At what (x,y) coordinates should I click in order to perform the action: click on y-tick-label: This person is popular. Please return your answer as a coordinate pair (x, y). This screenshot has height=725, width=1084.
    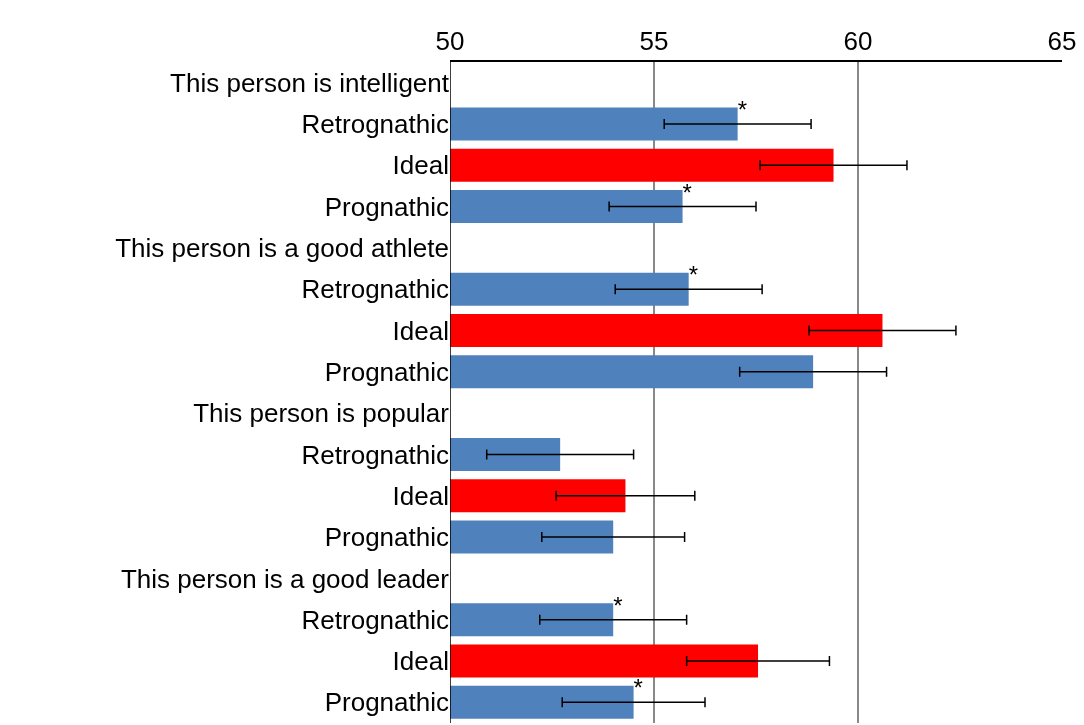
    Looking at the image, I should click on (321, 413).